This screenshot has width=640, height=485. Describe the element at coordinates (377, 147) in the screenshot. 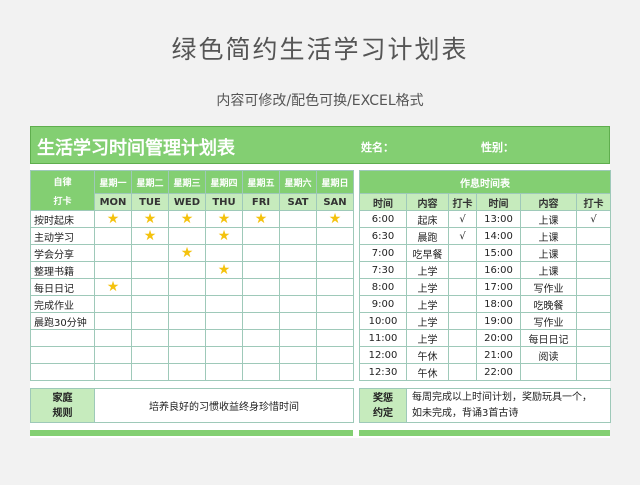

I see `name-label: 姓名：` at that location.